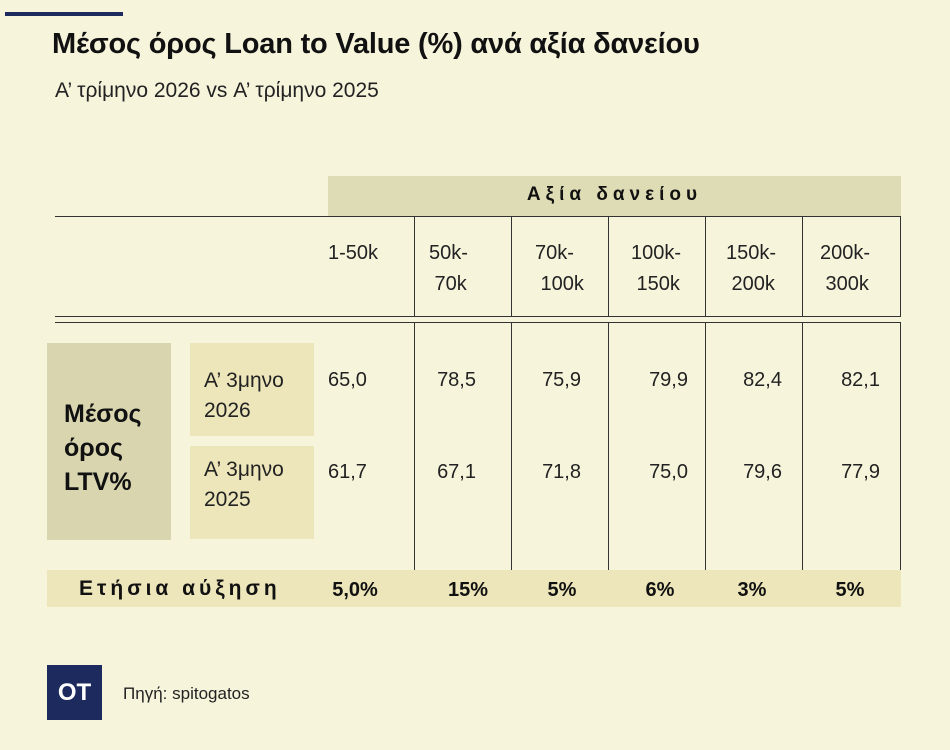 The image size is (950, 750). Describe the element at coordinates (347, 472) in the screenshot. I see `table-cell: 61,7` at that location.